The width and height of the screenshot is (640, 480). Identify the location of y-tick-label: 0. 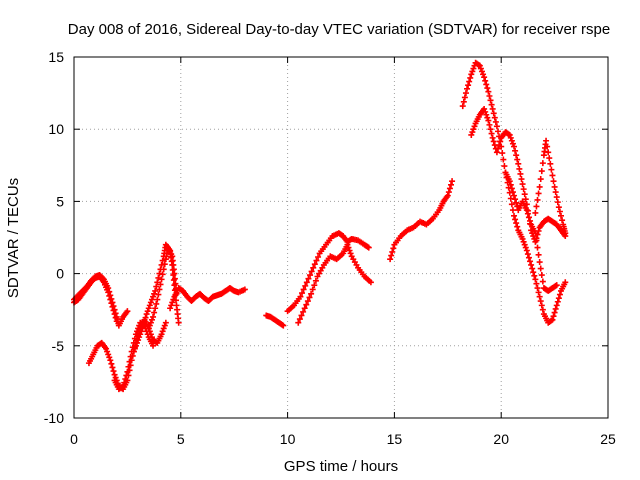
(60, 274).